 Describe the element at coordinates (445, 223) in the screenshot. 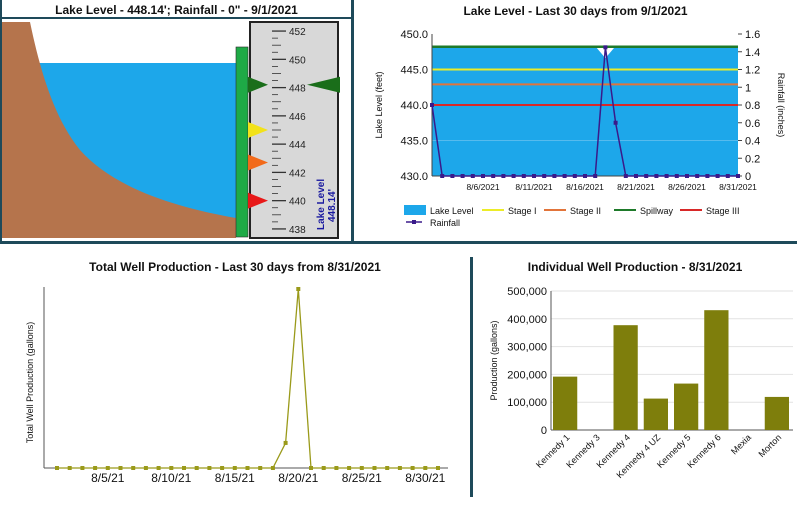

I see `legend-label: Rainfall` at that location.